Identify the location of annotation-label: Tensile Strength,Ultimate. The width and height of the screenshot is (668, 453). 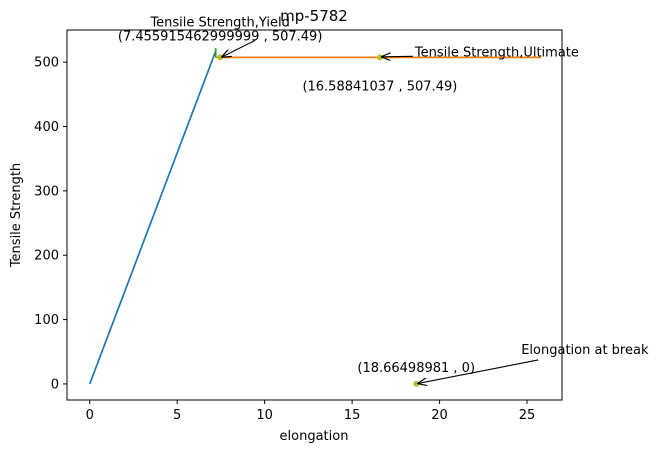
(496, 52).